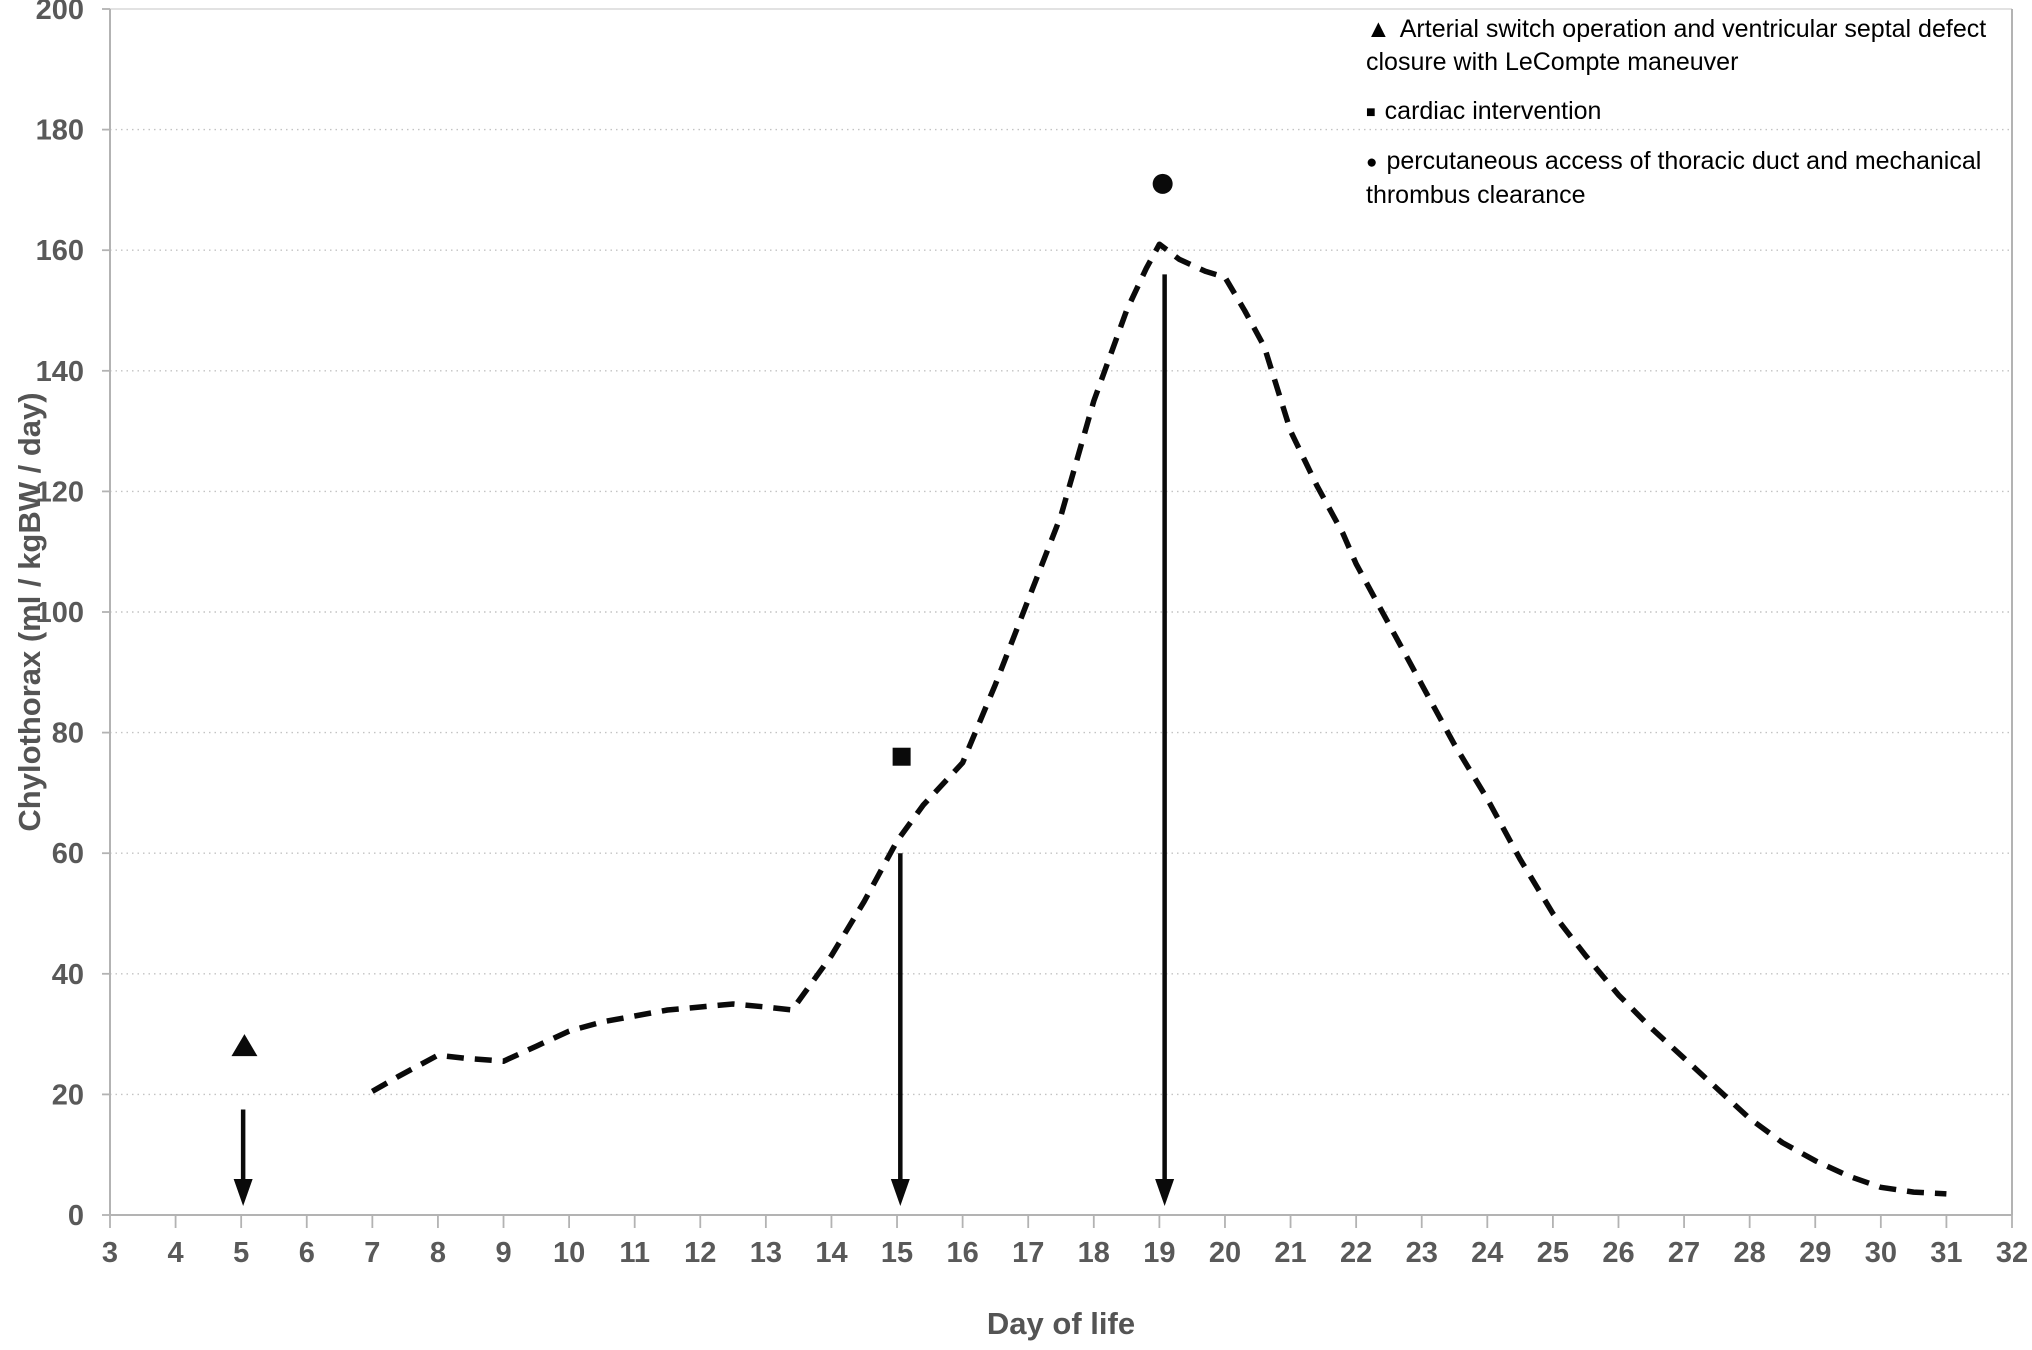 Image resolution: width=2032 pixels, height=1350 pixels. I want to click on x-tick-label: 29, so click(1815, 1253).